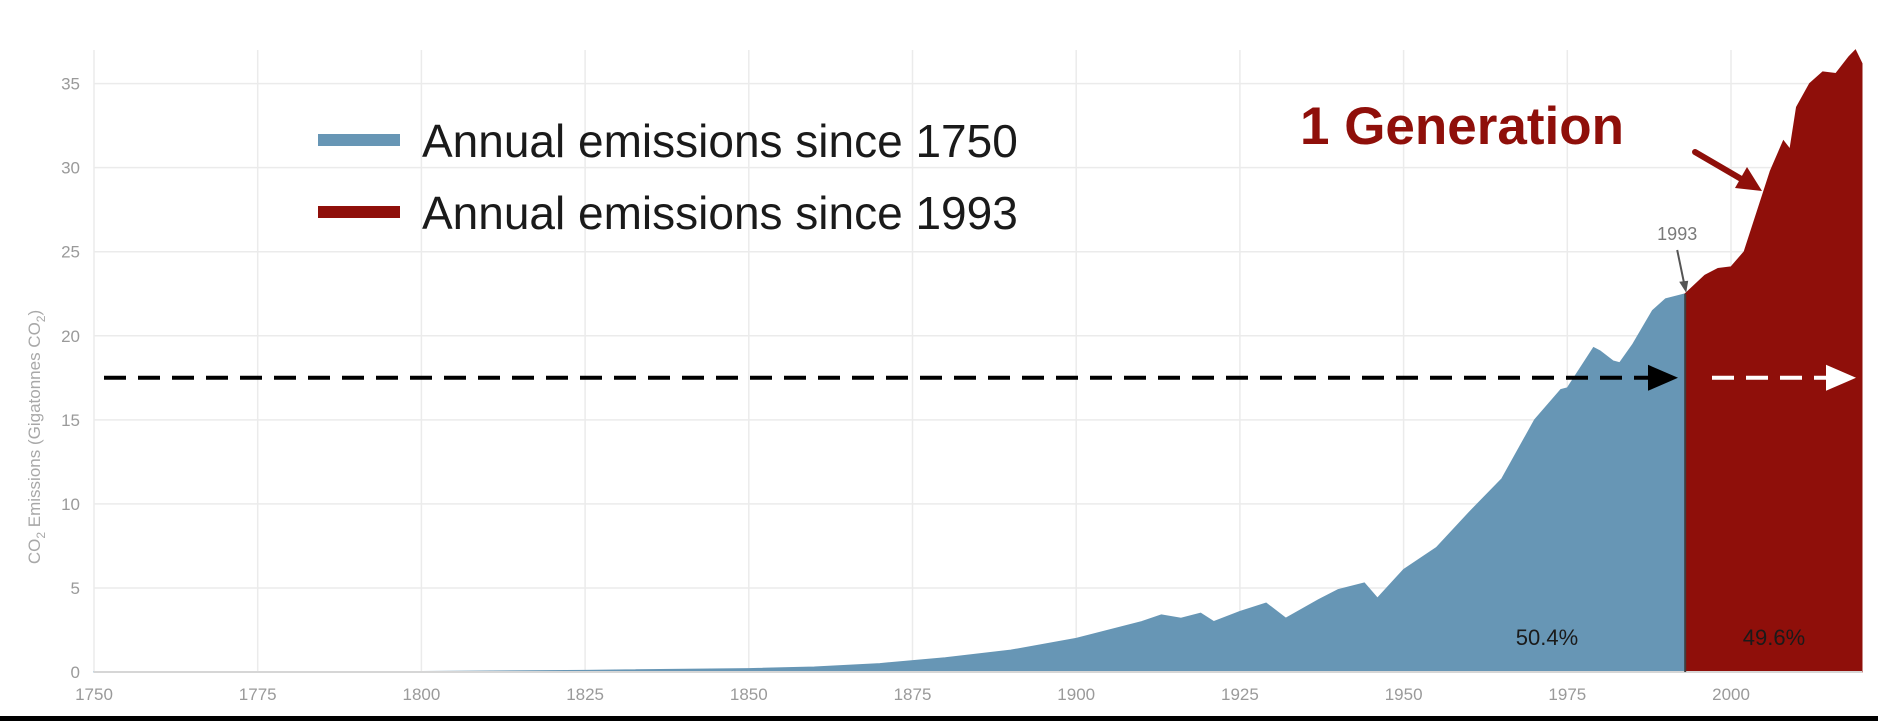  I want to click on y-tick-label: 5, so click(75, 588).